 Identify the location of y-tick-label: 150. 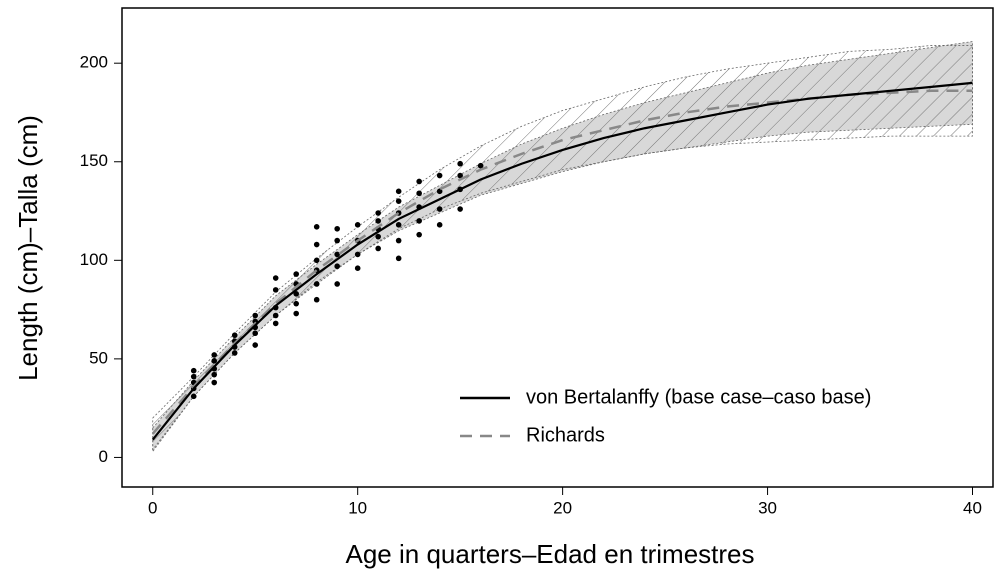
(94, 160).